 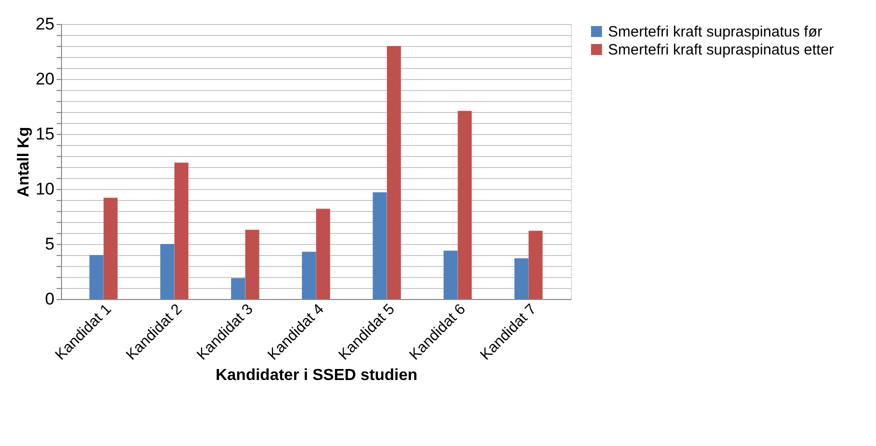 What do you see at coordinates (45, 79) in the screenshot?
I see `y-tick-label: 20` at bounding box center [45, 79].